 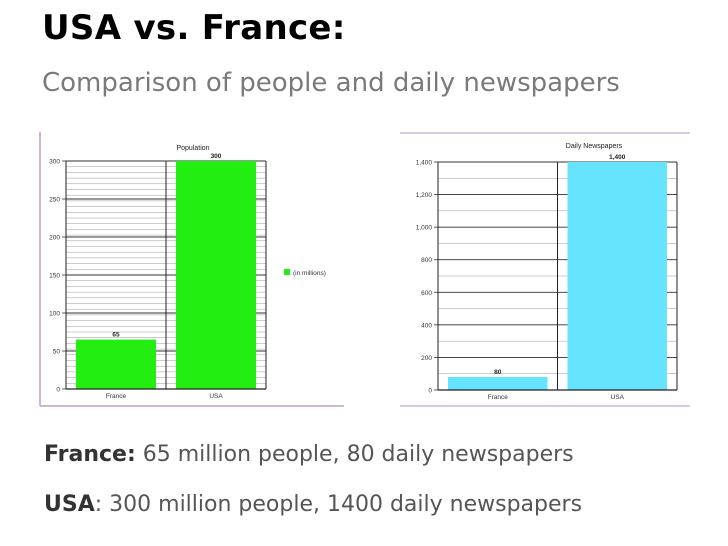 I want to click on newspapers-tick-label: 0, so click(x=430, y=391).